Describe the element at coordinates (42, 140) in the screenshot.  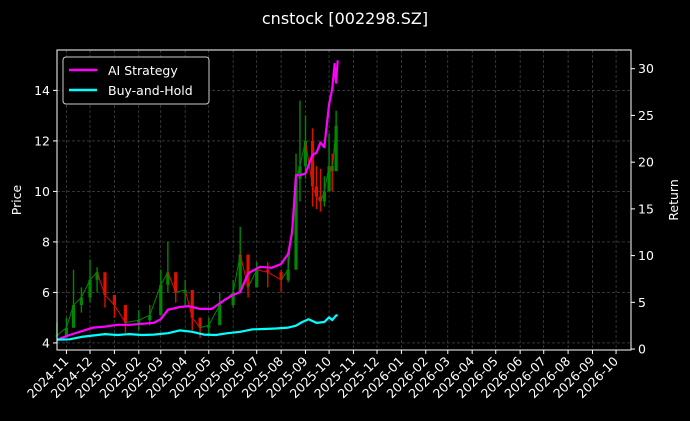
I see `y-tick-label-left: 12` at that location.